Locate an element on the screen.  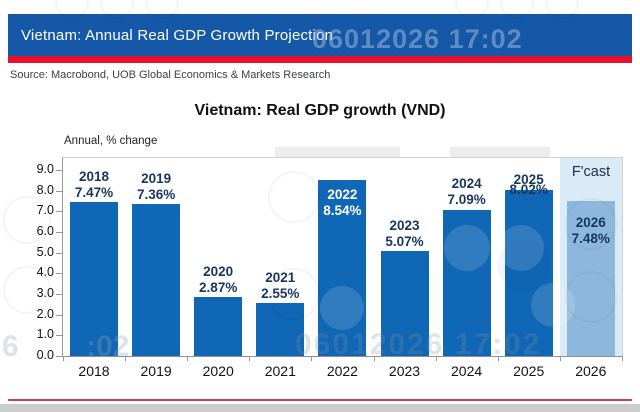
y-tick-label: 9.0 is located at coordinates (45, 169).